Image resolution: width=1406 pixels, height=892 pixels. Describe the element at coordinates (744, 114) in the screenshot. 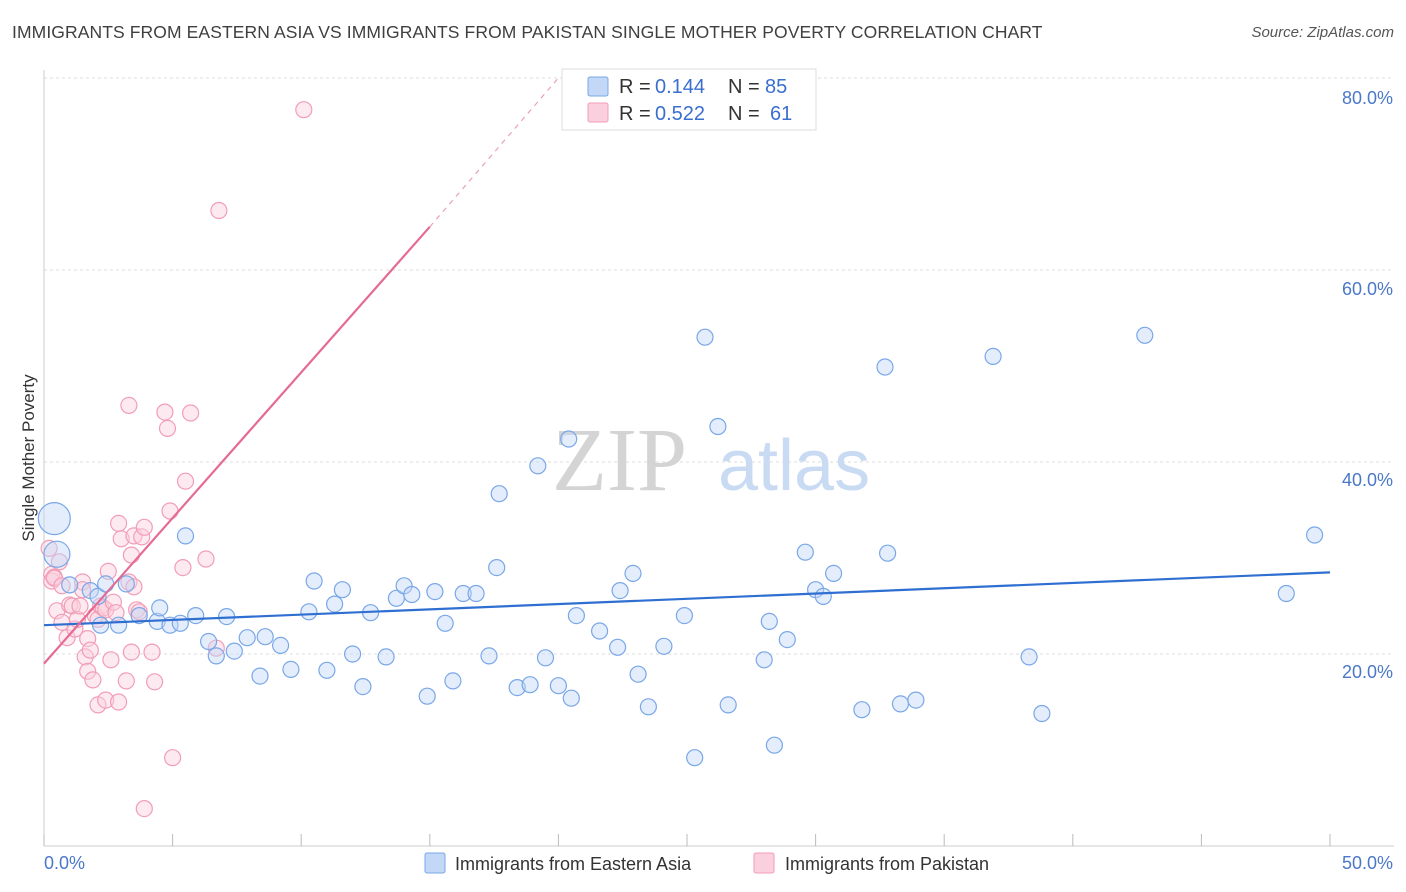

I see `legend-n-label-2: N =` at that location.